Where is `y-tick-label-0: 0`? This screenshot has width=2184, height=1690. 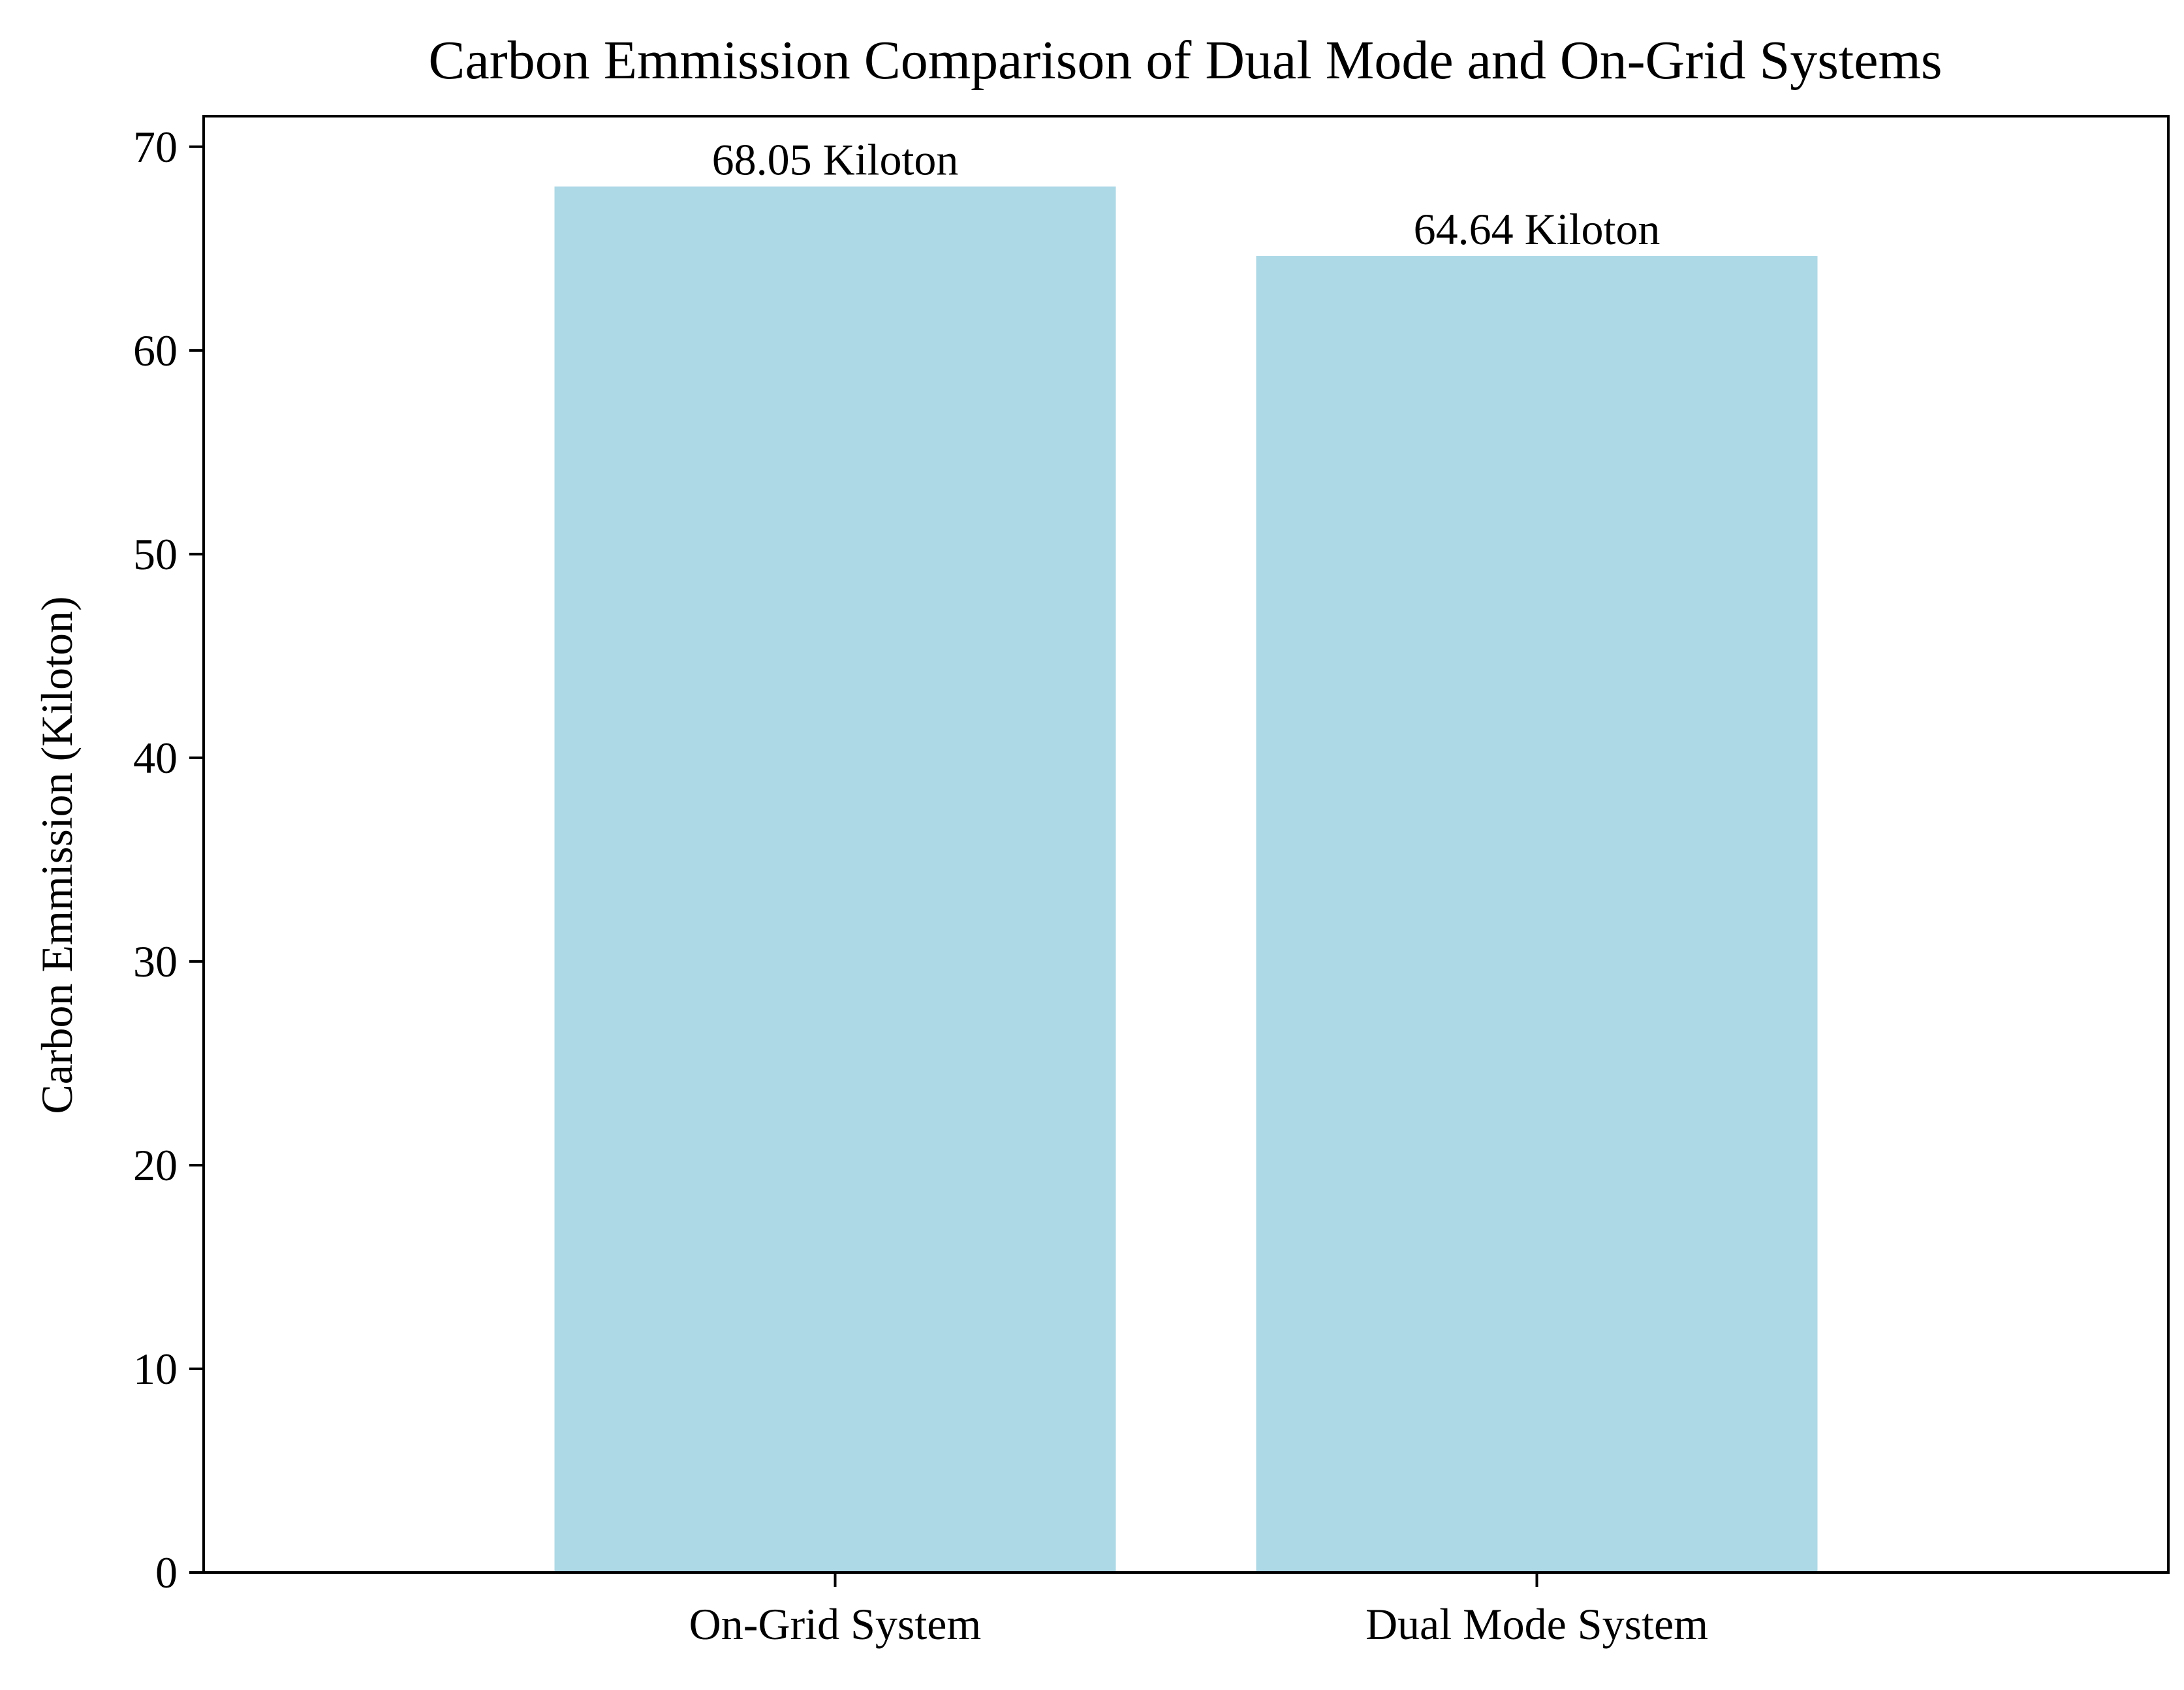 y-tick-label-0: 0 is located at coordinates (167, 1572).